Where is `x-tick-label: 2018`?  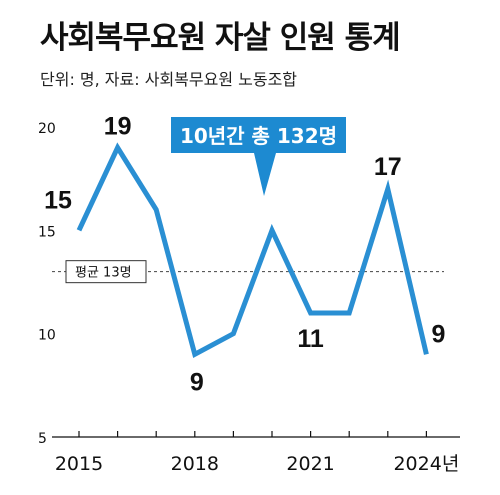 x-tick-label: 2018 is located at coordinates (195, 464).